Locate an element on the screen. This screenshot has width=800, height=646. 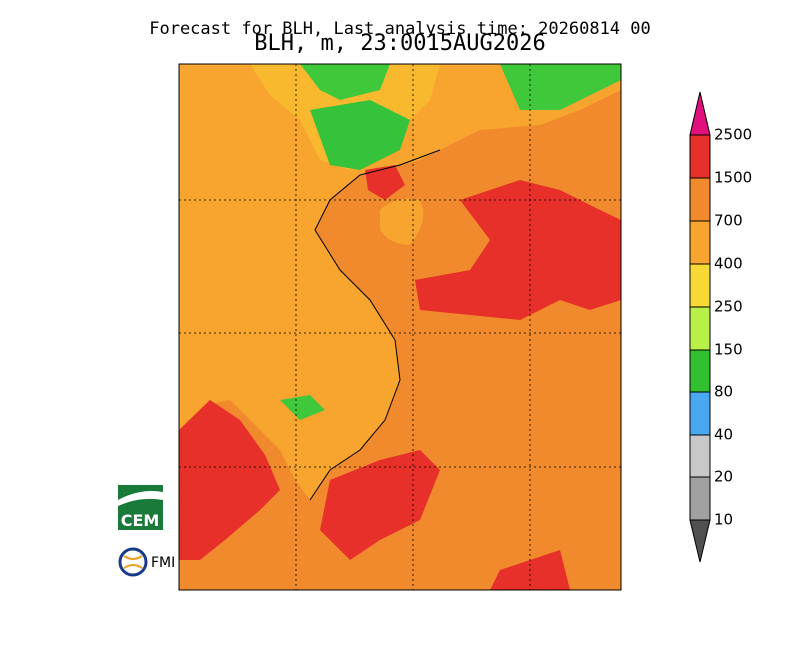
colorbar-label: 700 is located at coordinates (728, 221).